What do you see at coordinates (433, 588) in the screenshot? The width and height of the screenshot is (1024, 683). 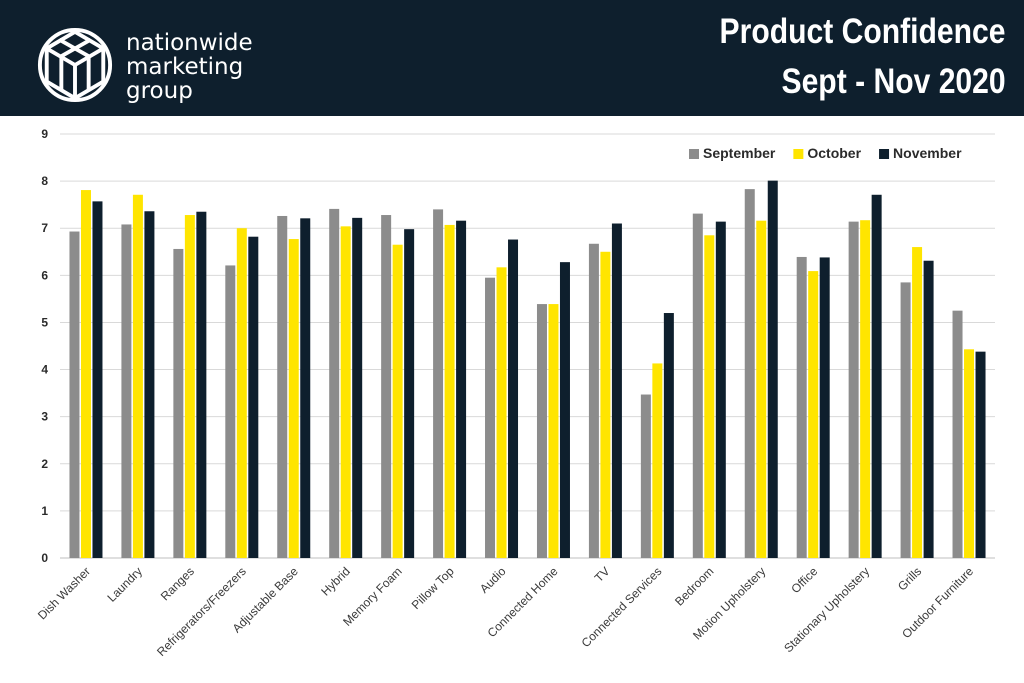 I see `x-tick-label: Pillow Top` at bounding box center [433, 588].